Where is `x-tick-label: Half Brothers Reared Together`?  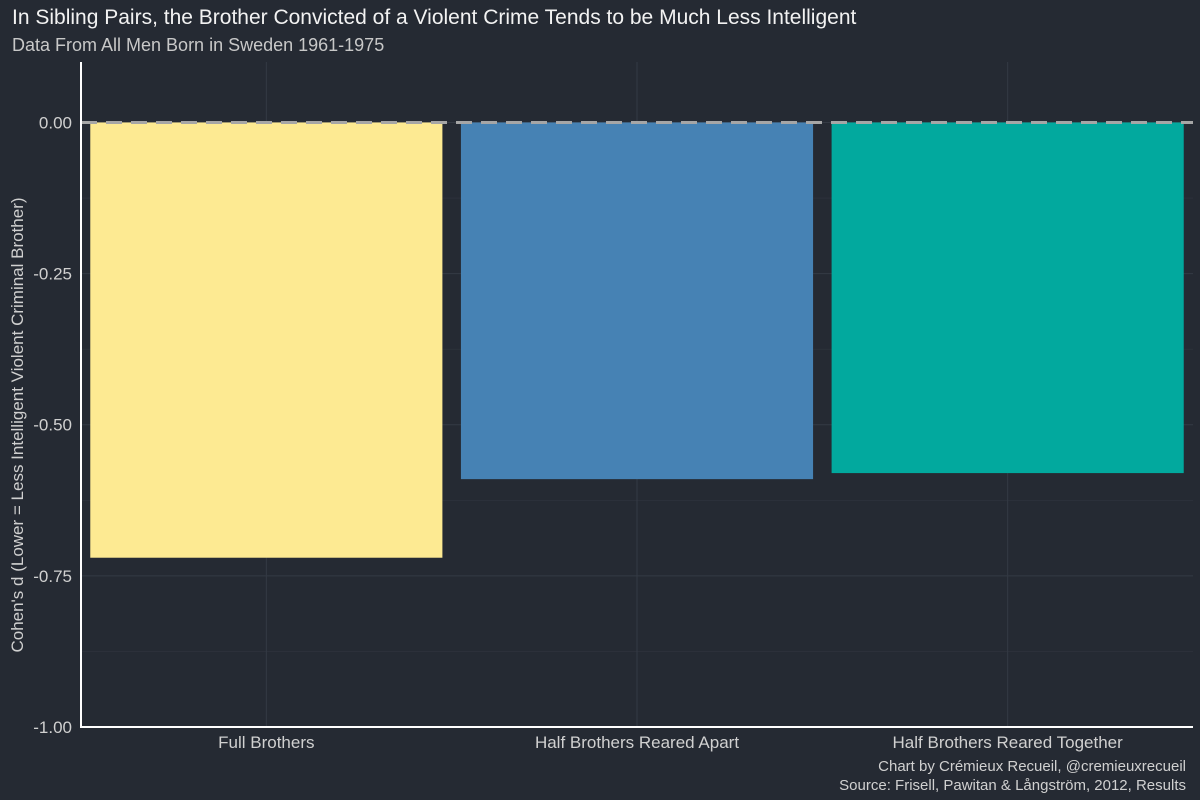
x-tick-label: Half Brothers Reared Together is located at coordinates (1008, 742).